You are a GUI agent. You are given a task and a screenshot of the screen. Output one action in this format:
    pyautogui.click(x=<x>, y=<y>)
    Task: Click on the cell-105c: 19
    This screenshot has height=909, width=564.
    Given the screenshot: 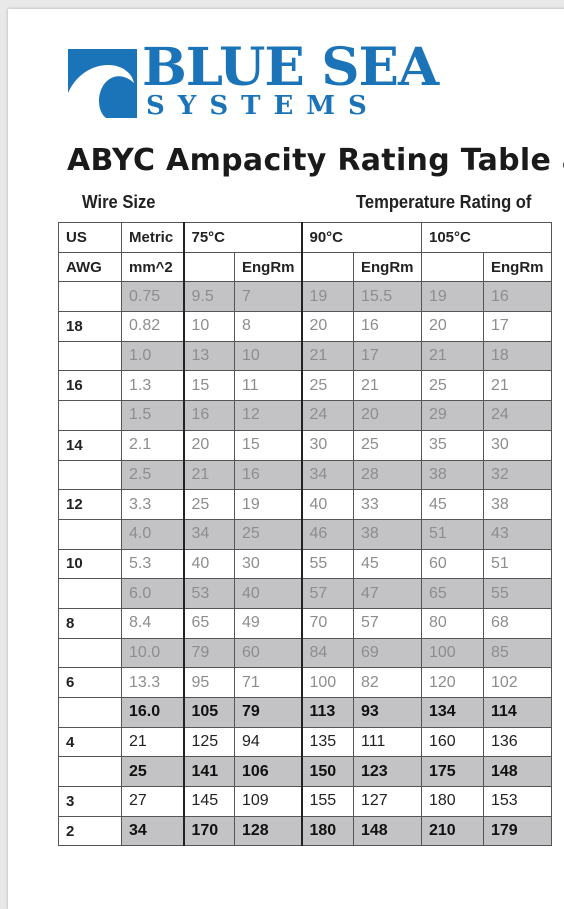 What is the action you would take?
    pyautogui.click(x=452, y=297)
    